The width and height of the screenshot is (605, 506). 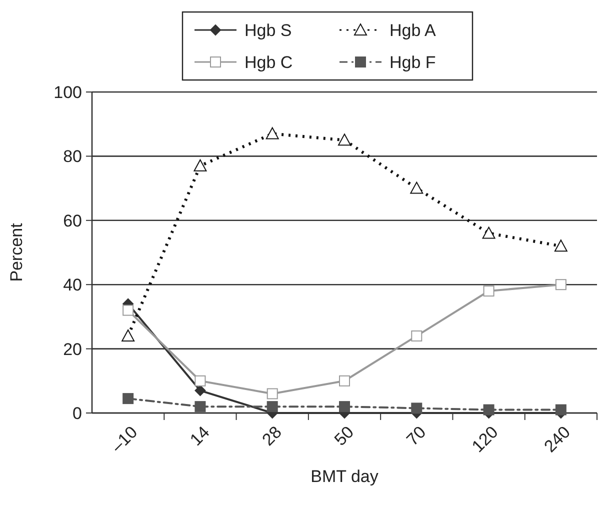 What do you see at coordinates (413, 30) in the screenshot?
I see `legend-label: Hgb A` at bounding box center [413, 30].